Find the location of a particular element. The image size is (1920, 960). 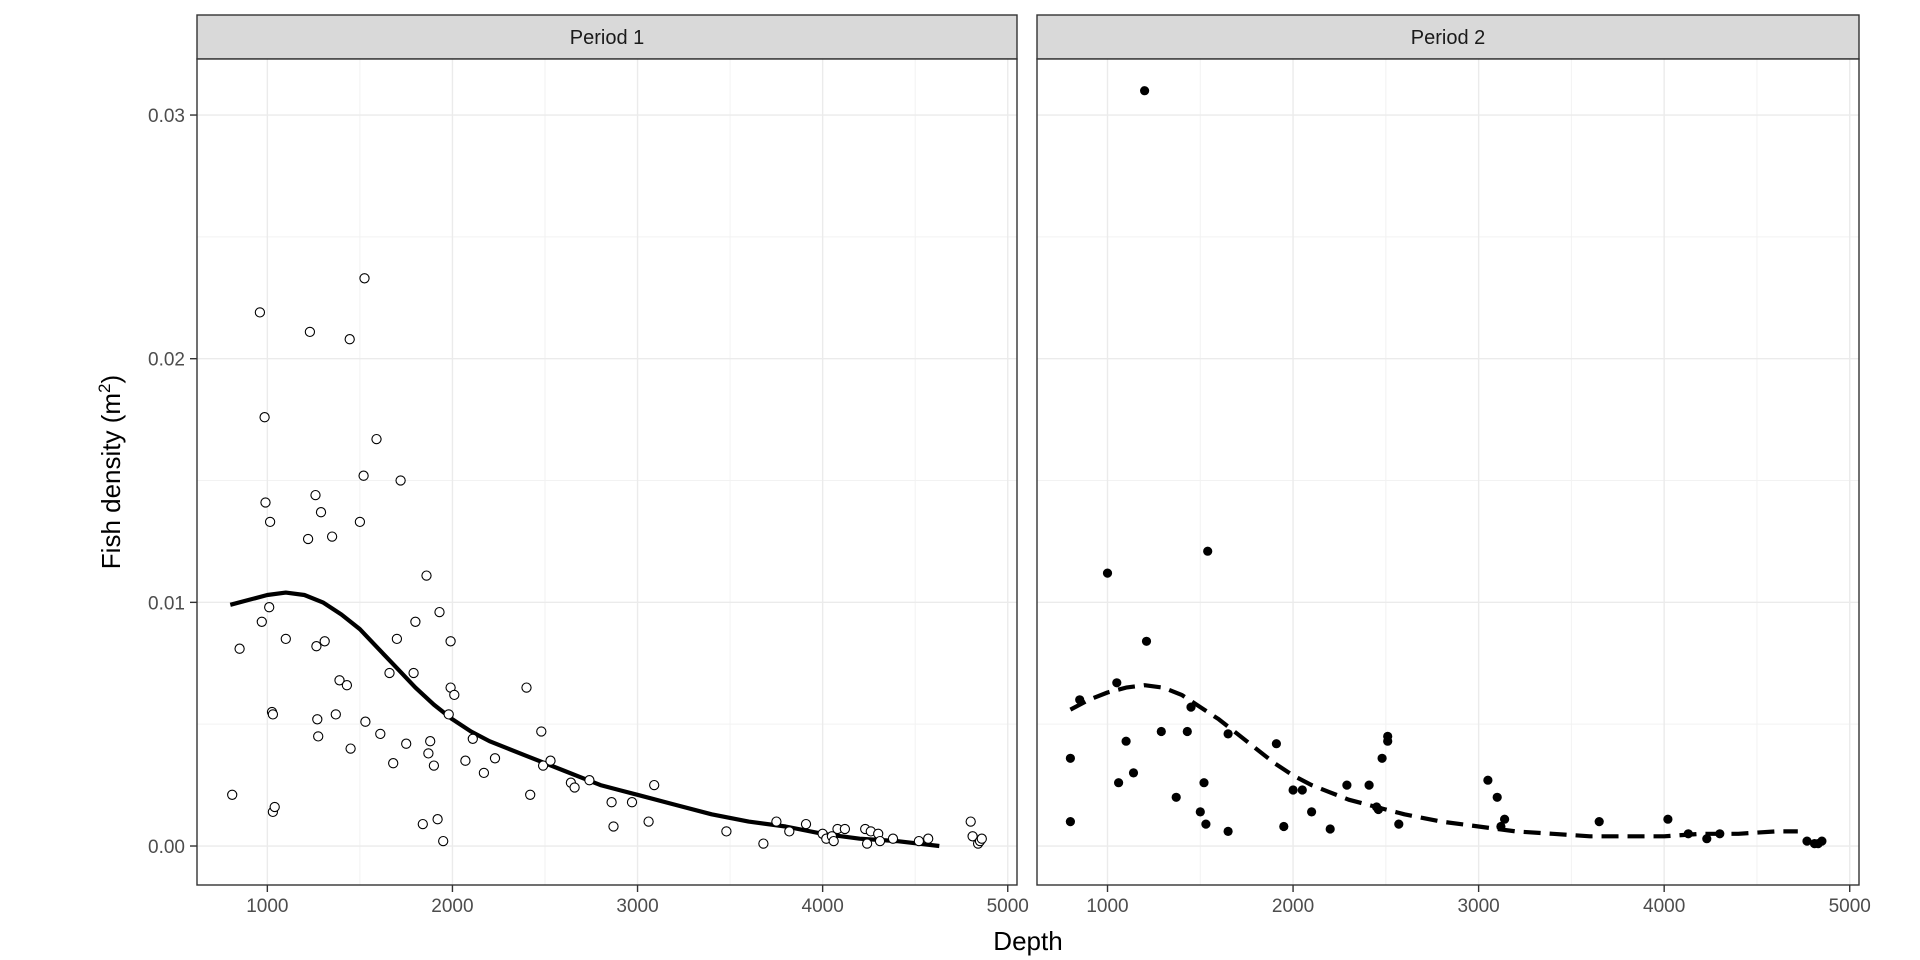

y-axis-title-superscript: 2 is located at coordinates (104, 387).